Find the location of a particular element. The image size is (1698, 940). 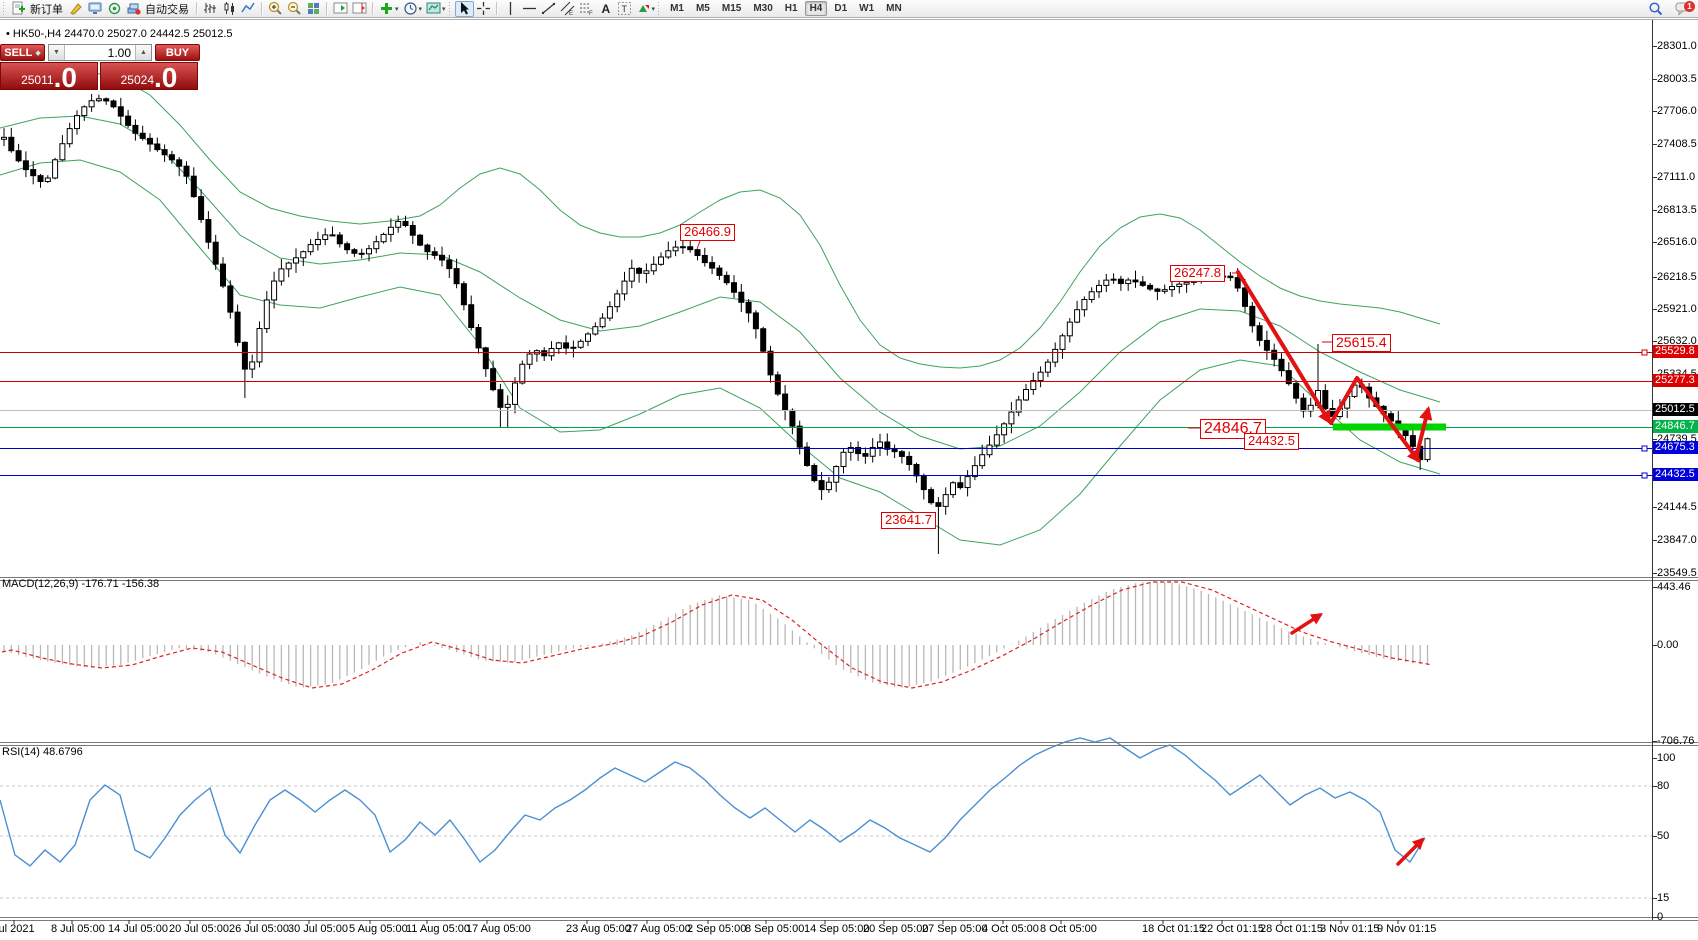

buy-button: BUY is located at coordinates (177, 52).